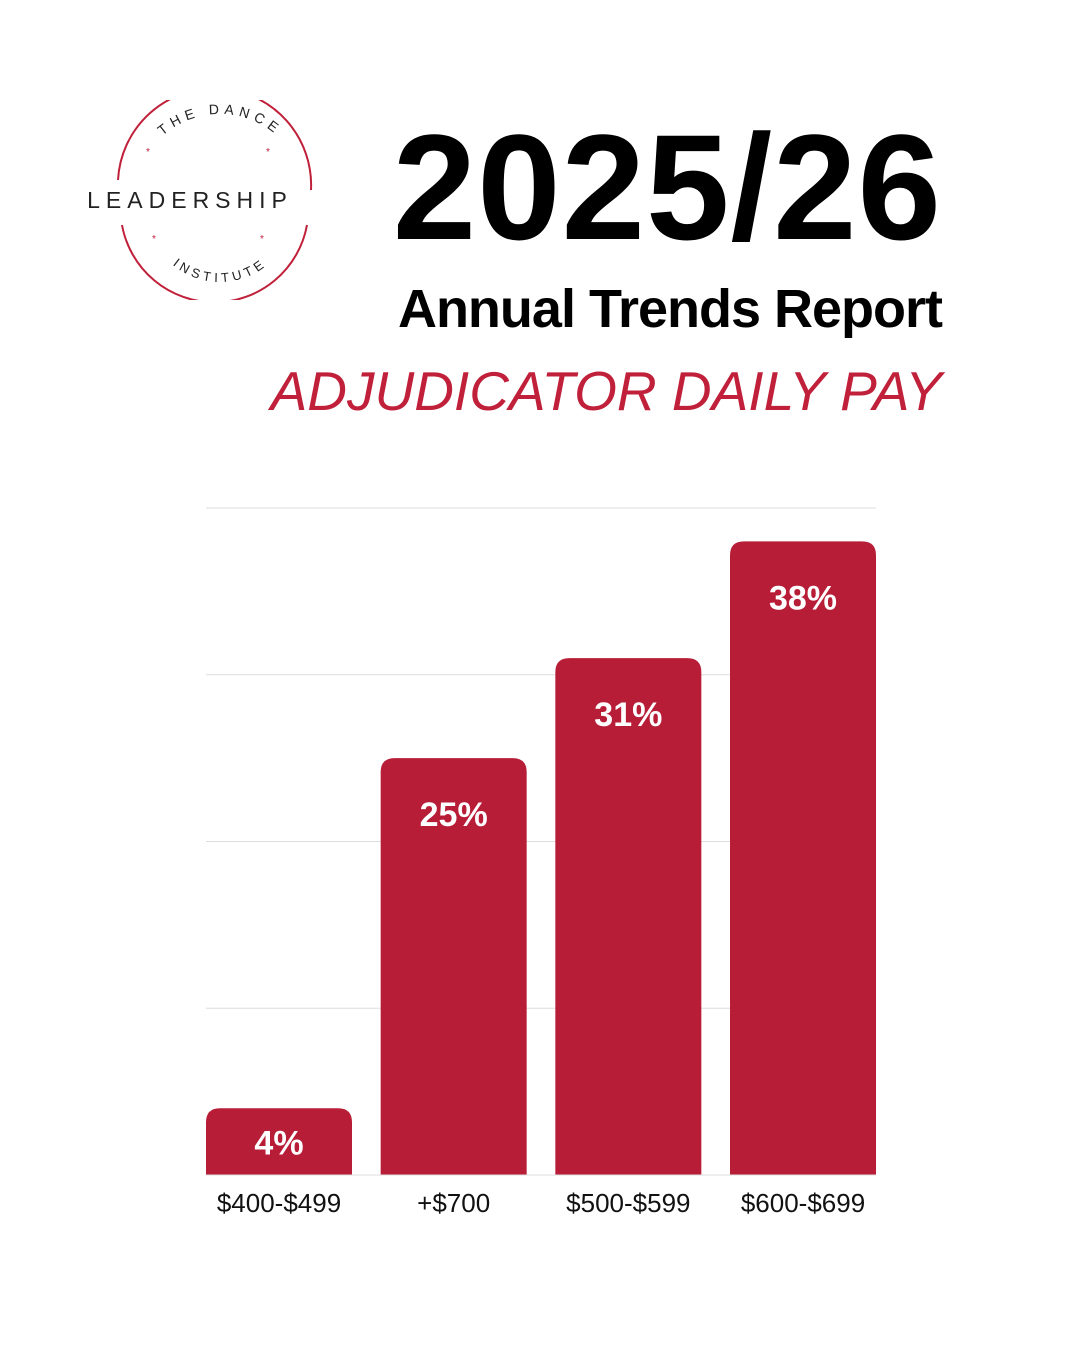  Describe the element at coordinates (628, 1203) in the screenshot. I see `x-tick-label: $500-$599` at that location.